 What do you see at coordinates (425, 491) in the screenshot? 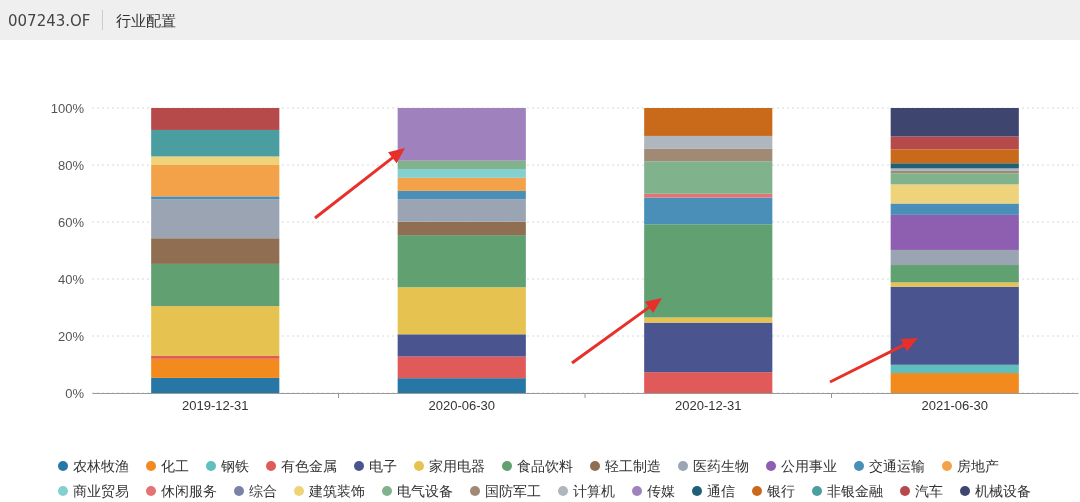
I see `legend-label: 电气设备` at bounding box center [425, 491].